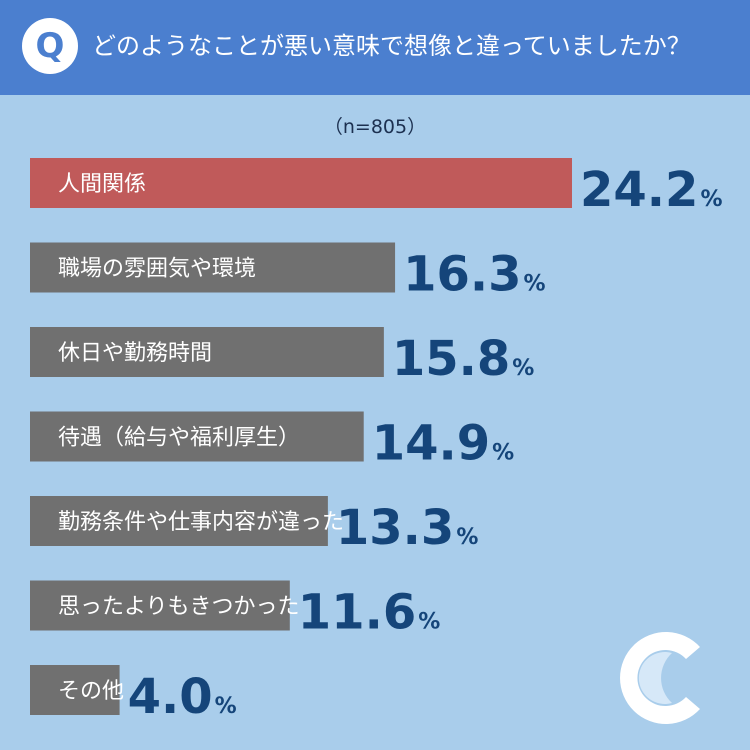  I want to click on bar-label-4: 勤務条件や仕事内容が違った, so click(201, 522).